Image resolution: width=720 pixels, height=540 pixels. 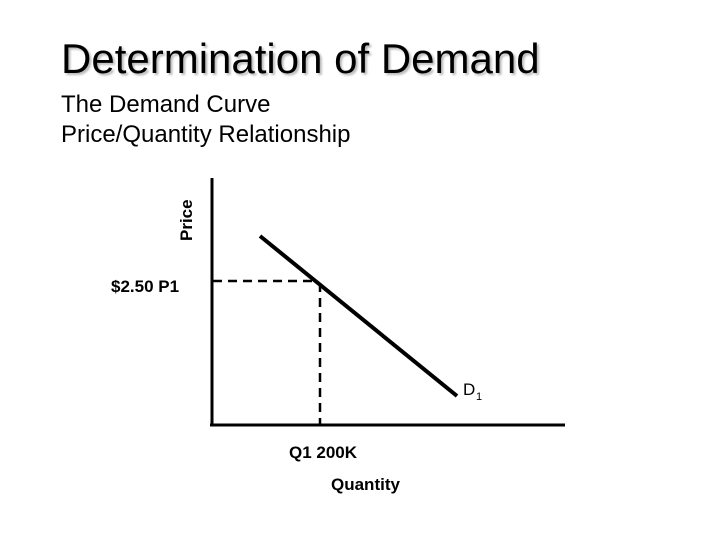 I want to click on quantity-point-label: Q1 200K, so click(x=323, y=452).